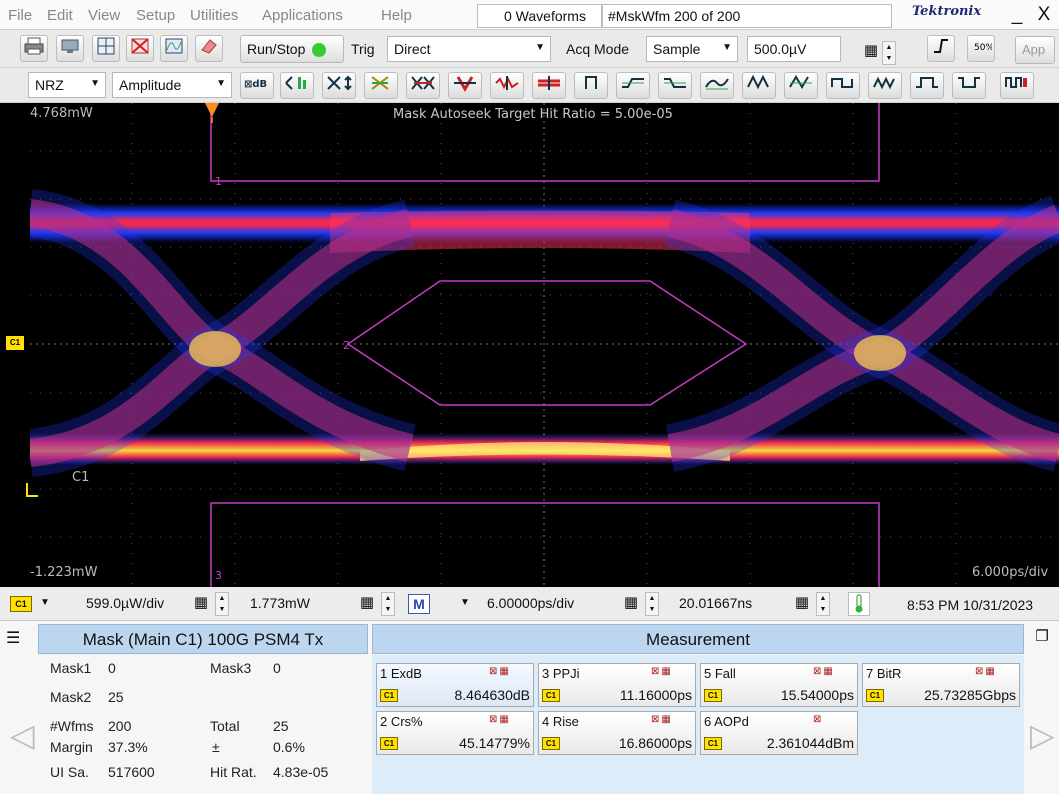 The width and height of the screenshot is (1059, 794). Describe the element at coordinates (1042, 636) in the screenshot. I see `restore-panel-icon: ❐` at that location.